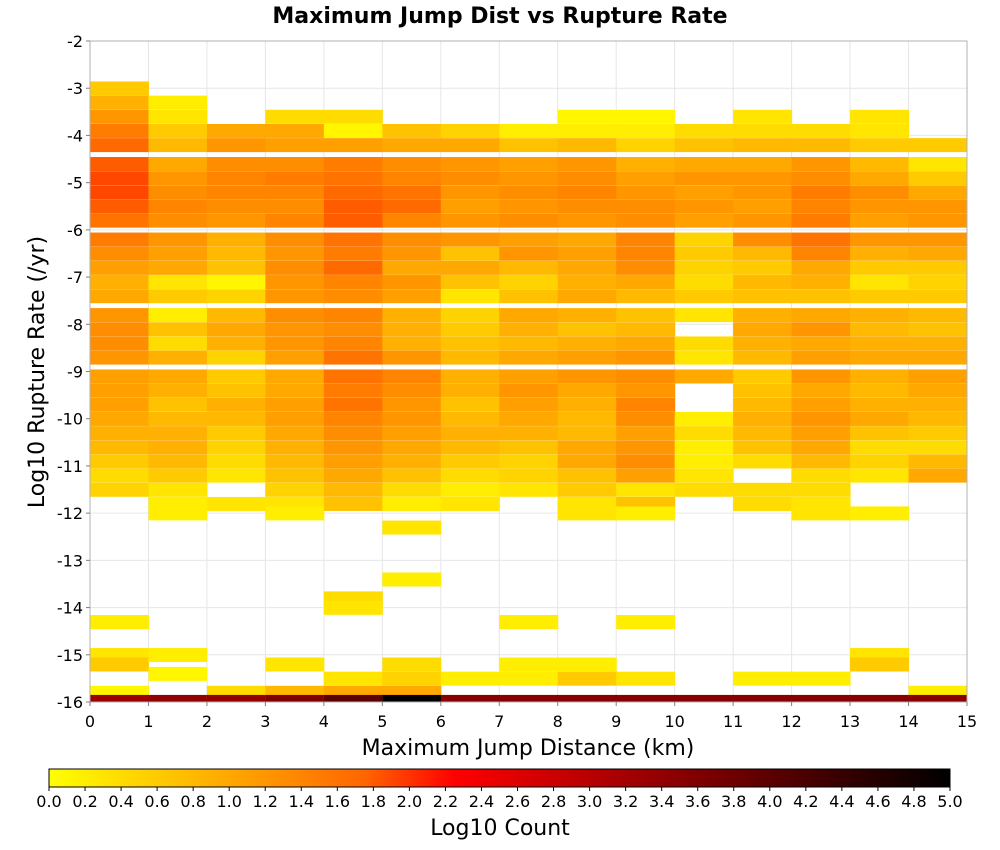 This screenshot has height=850, width=1000. Describe the element at coordinates (156, 801) in the screenshot. I see `colorbar-tick-label: 0.6` at that location.